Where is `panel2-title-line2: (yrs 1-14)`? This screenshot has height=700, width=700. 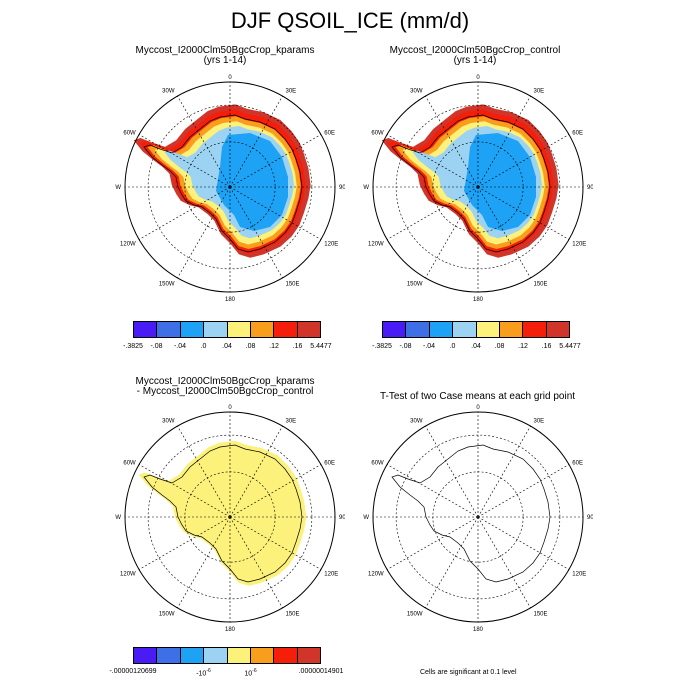
panel2-title-line2: (yrs 1-14) is located at coordinates (475, 60).